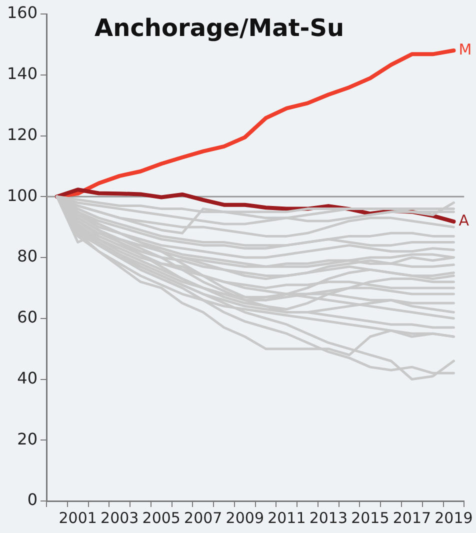 The height and width of the screenshot is (533, 476). Describe the element at coordinates (245, 517) in the screenshot. I see `x-tick-label: 2009` at that location.